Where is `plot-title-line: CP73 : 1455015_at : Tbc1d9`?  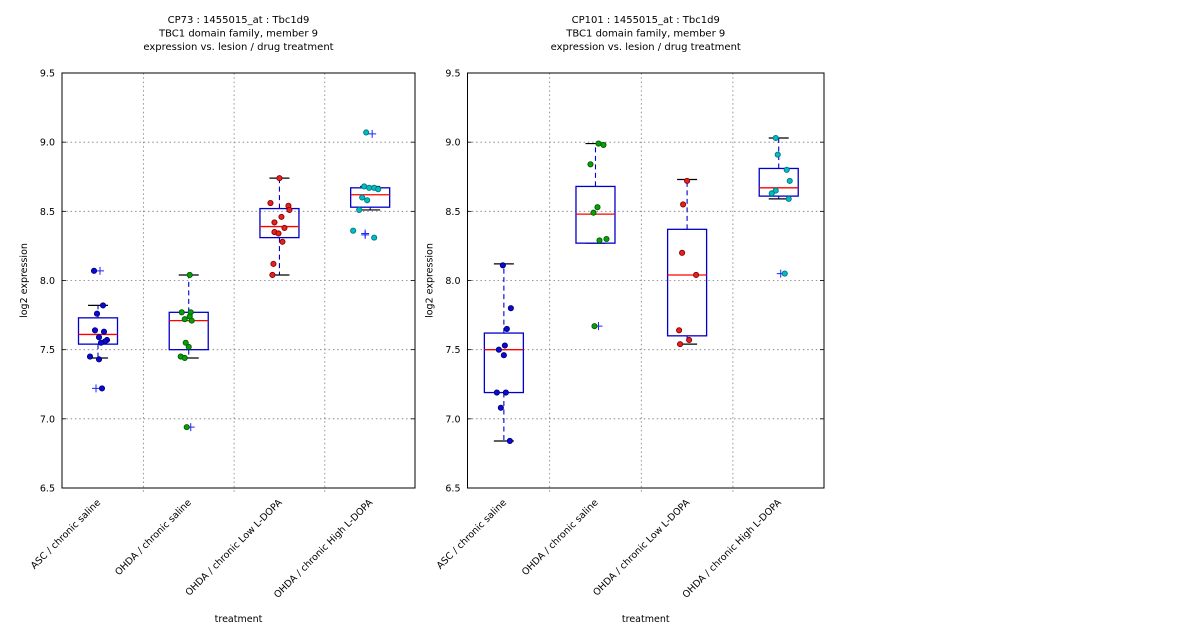 plot-title-line: CP73 : 1455015_at : Tbc1d9 is located at coordinates (239, 20).